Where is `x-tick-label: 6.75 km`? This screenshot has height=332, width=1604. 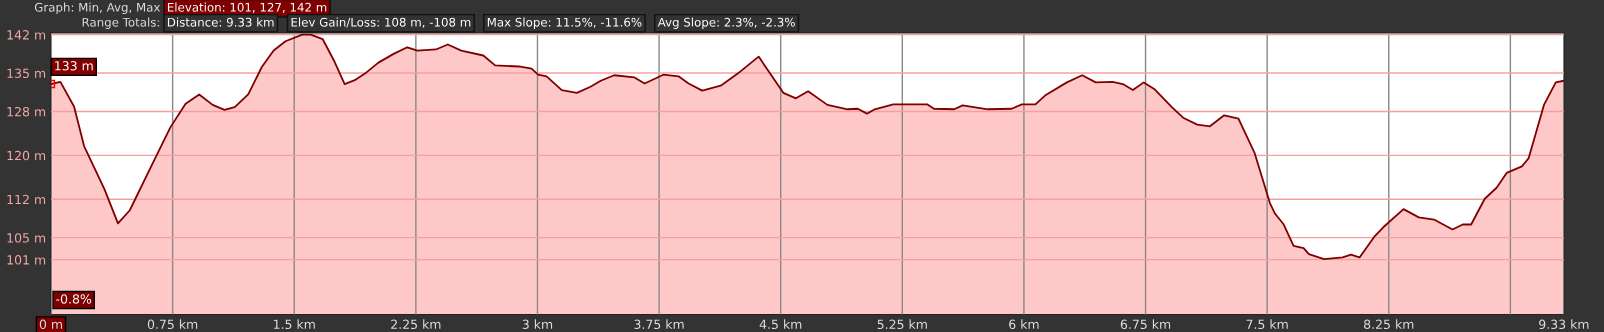
x-tick-label: 6.75 km is located at coordinates (1145, 324).